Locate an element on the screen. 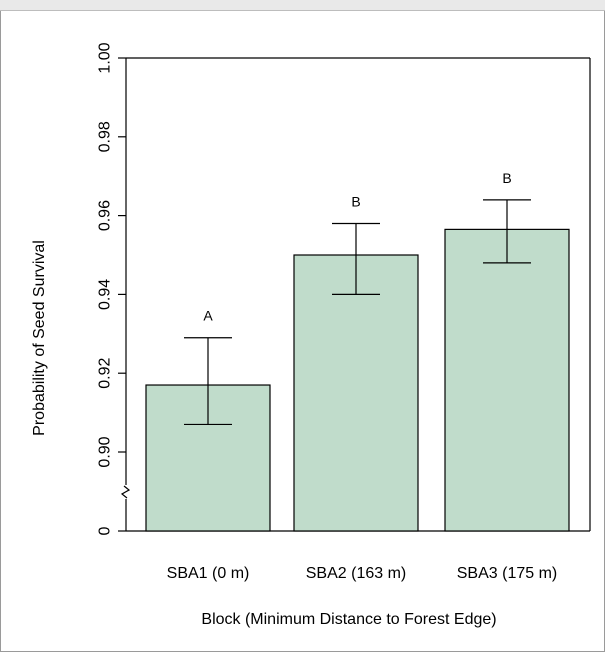 The height and width of the screenshot is (652, 605). x-tick-label: SBA1 (0 m) is located at coordinates (208, 573).